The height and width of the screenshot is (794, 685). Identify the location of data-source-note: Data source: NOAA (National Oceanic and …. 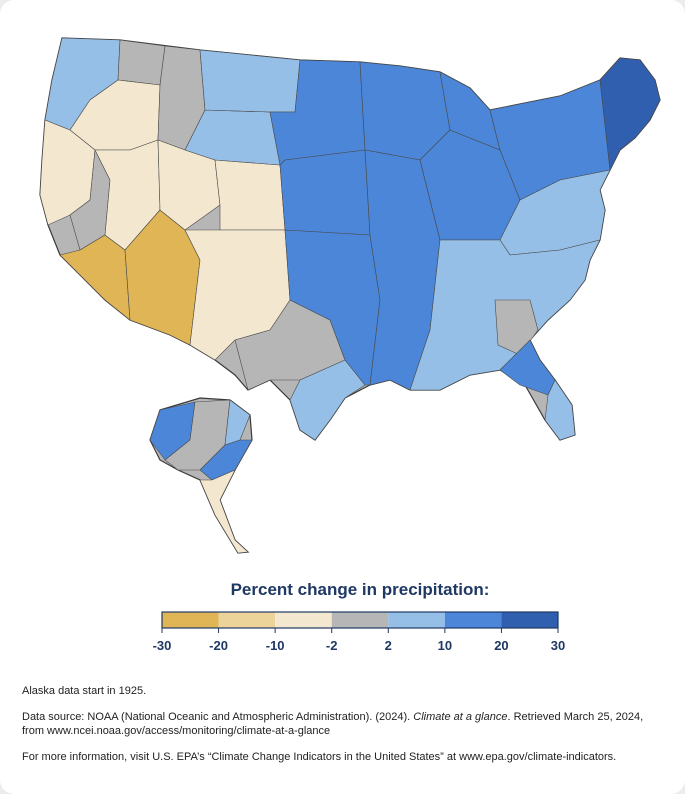
(333, 724).